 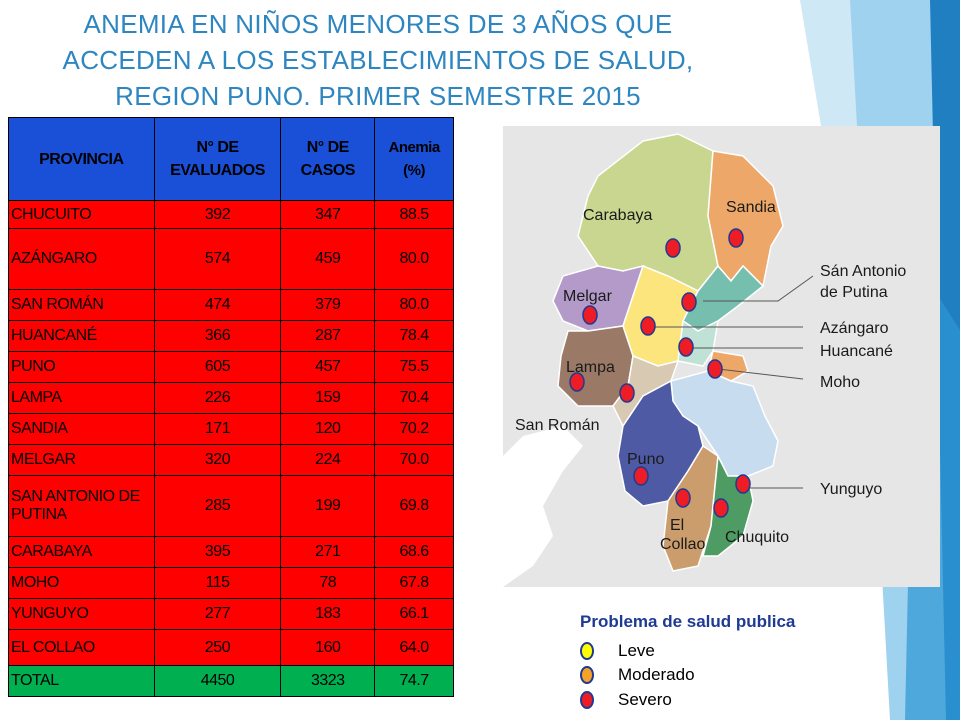 What do you see at coordinates (217, 259) in the screenshot?
I see `cell-evaluados: 574` at bounding box center [217, 259].